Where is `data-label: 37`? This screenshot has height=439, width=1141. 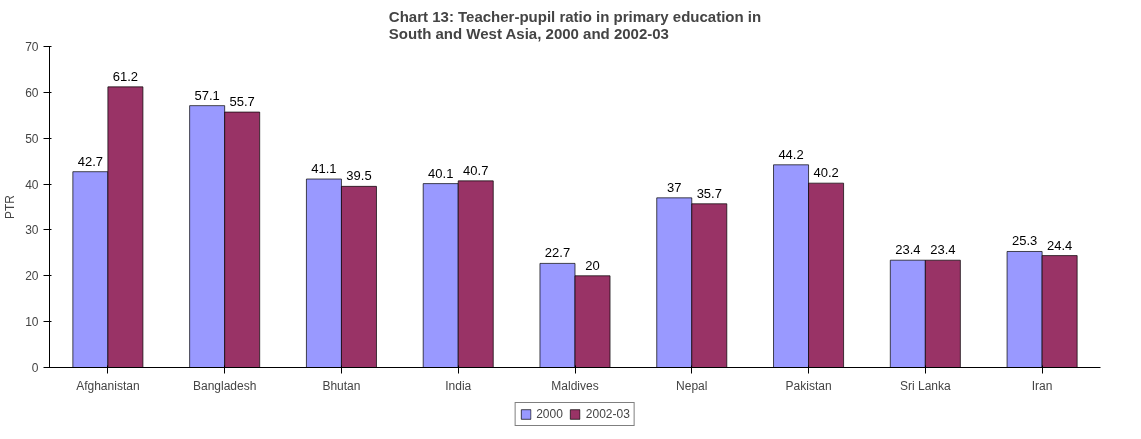
data-label: 37 is located at coordinates (674, 187).